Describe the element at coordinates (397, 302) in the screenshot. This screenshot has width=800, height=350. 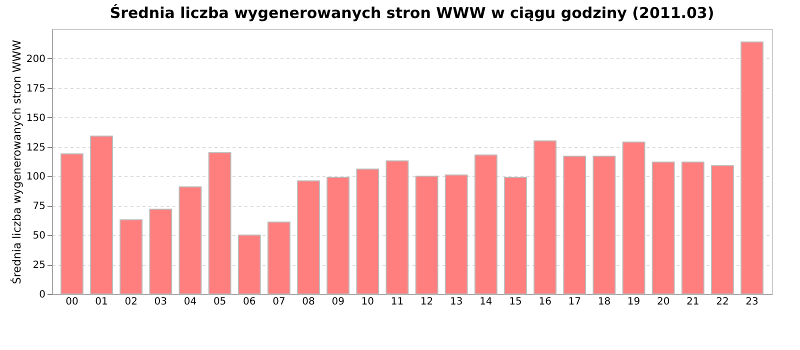
I see `x-tick-label: 11` at that location.